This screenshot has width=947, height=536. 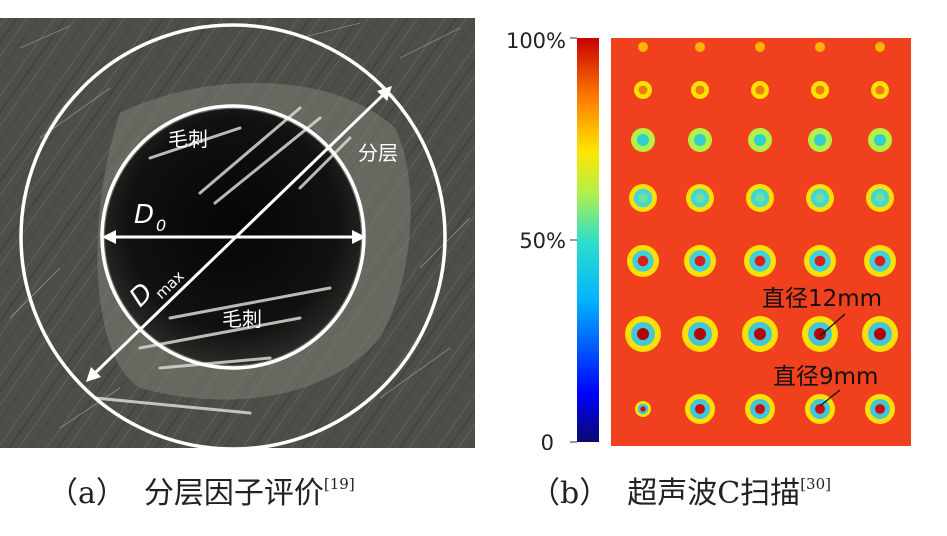 I want to click on colorbar-label-mid: 50%, so click(x=542, y=241).